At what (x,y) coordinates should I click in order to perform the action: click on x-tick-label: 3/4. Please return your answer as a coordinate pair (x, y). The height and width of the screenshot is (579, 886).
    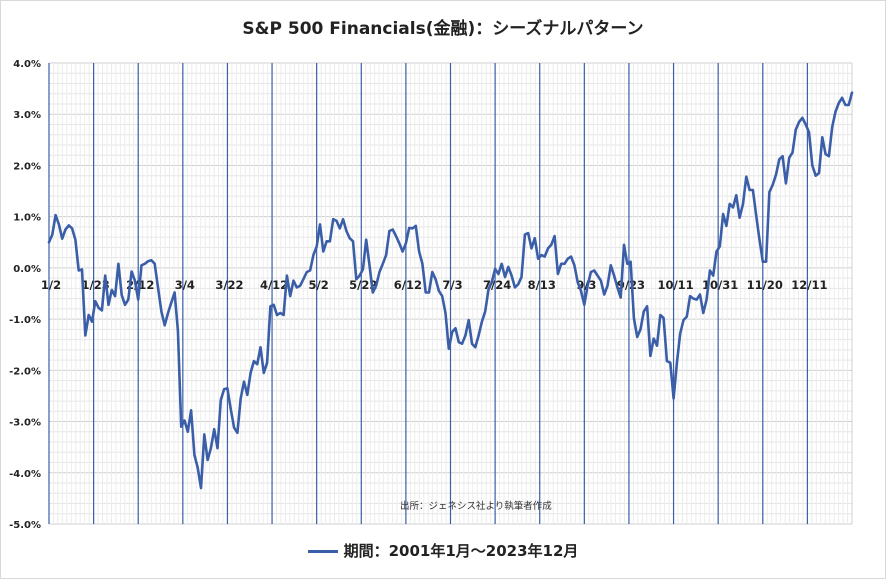
    Looking at the image, I should click on (185, 285).